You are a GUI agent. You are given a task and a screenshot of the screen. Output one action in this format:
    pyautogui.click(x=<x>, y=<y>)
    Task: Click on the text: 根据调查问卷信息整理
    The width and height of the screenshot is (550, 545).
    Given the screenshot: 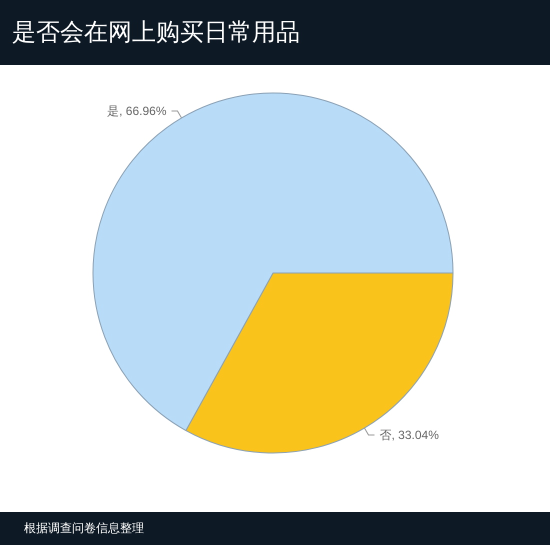 What is the action you would take?
    pyautogui.click(x=84, y=528)
    